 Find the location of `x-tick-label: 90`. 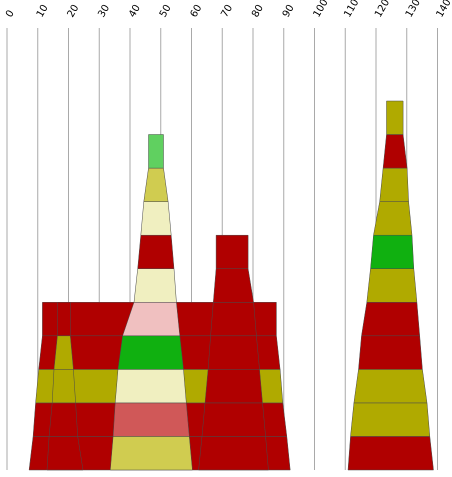

x-tick-label: 90 is located at coordinates (289, 11).